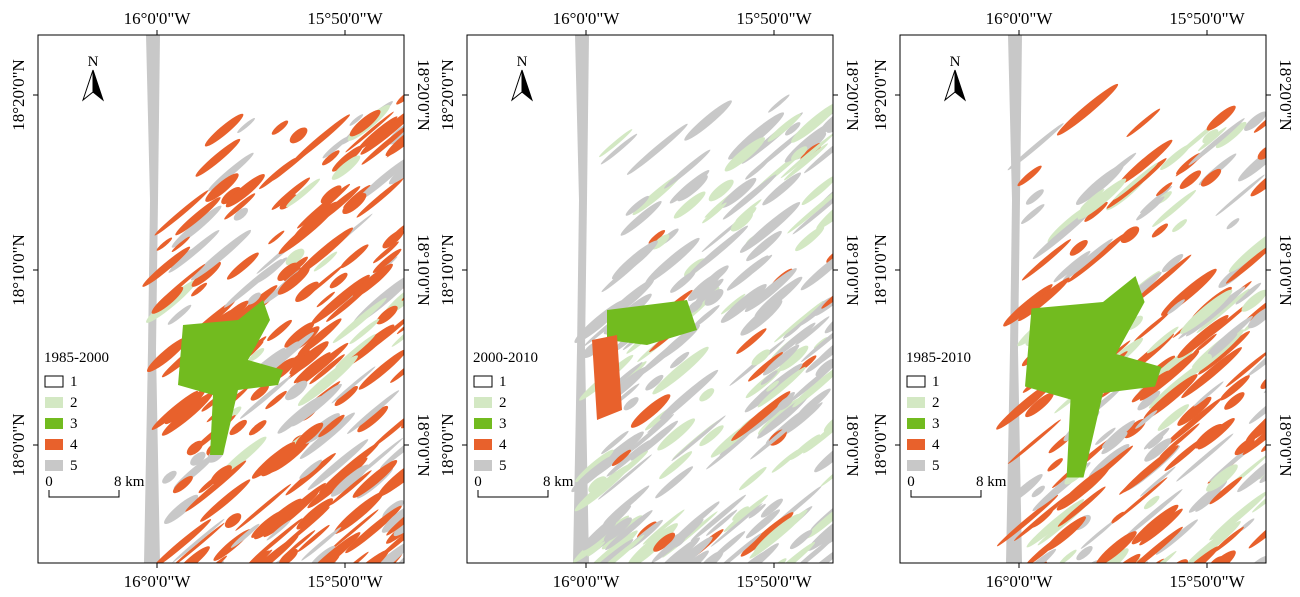  What do you see at coordinates (880, 444) in the screenshot?
I see `lat-label-left: 18°0'0"N` at bounding box center [880, 444].